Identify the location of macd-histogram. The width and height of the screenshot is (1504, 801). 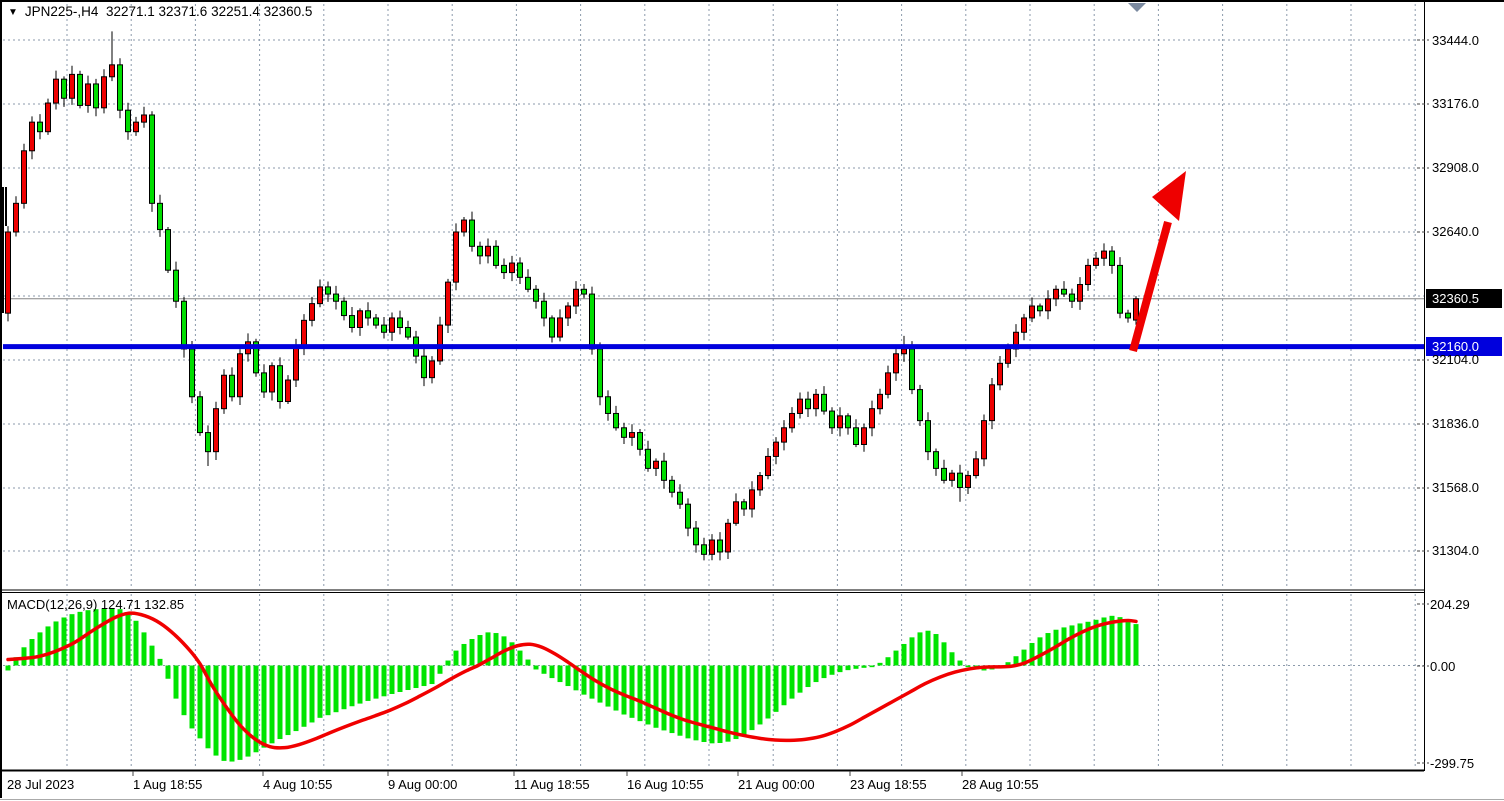
(572, 685).